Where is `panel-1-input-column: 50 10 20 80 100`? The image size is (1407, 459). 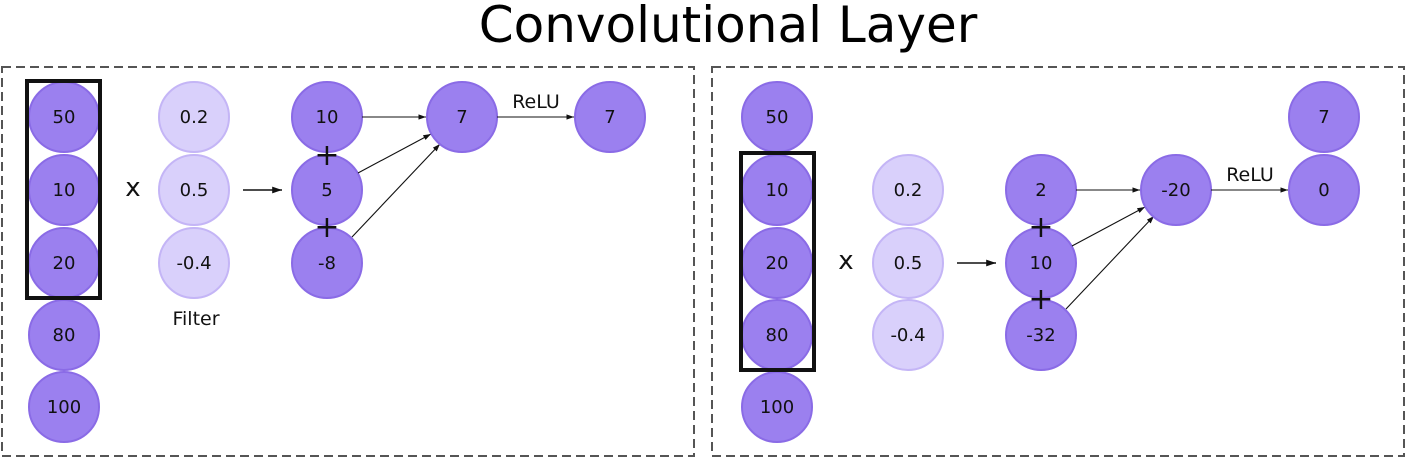
panel-1-input-column: 50 10 20 80 100 is located at coordinates (64, 262).